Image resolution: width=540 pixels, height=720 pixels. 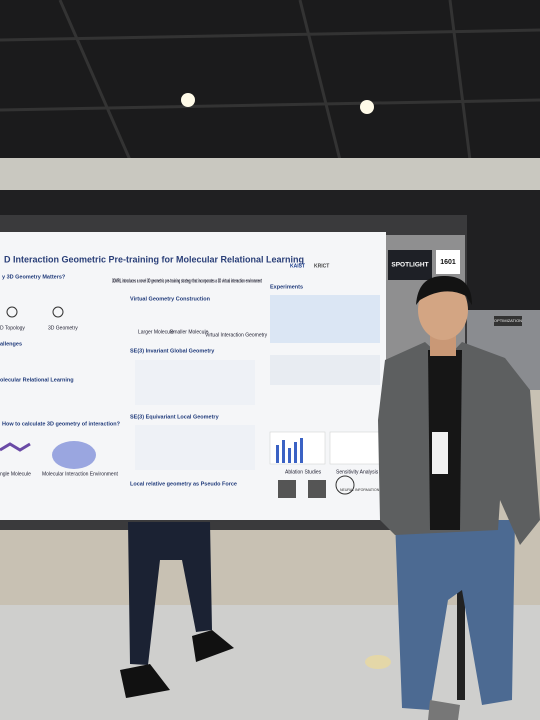 What do you see at coordinates (303, 472) in the screenshot?
I see `label: Ablation Studies` at bounding box center [303, 472].